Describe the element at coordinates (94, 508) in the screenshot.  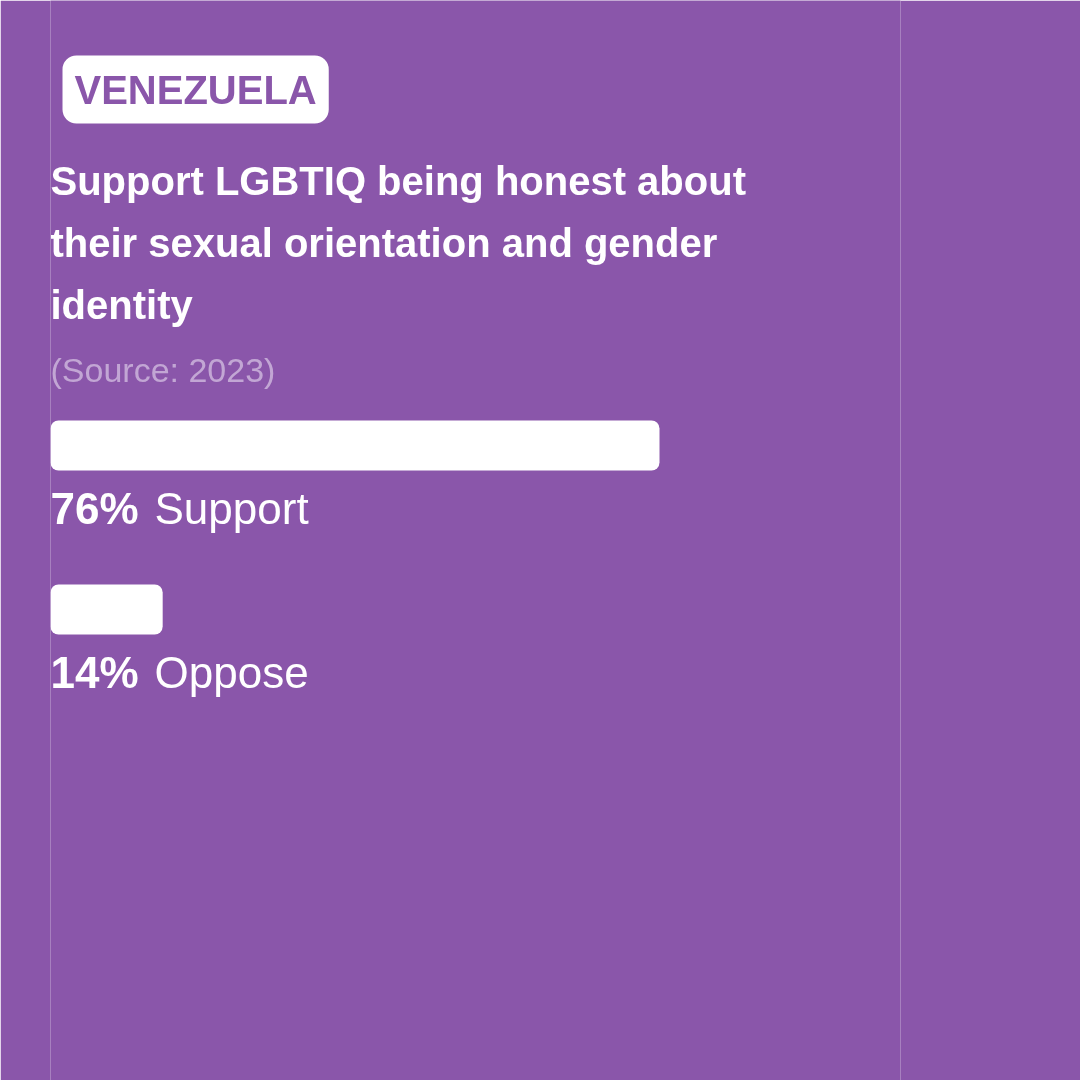
I see `data-label: 76%` at that location.